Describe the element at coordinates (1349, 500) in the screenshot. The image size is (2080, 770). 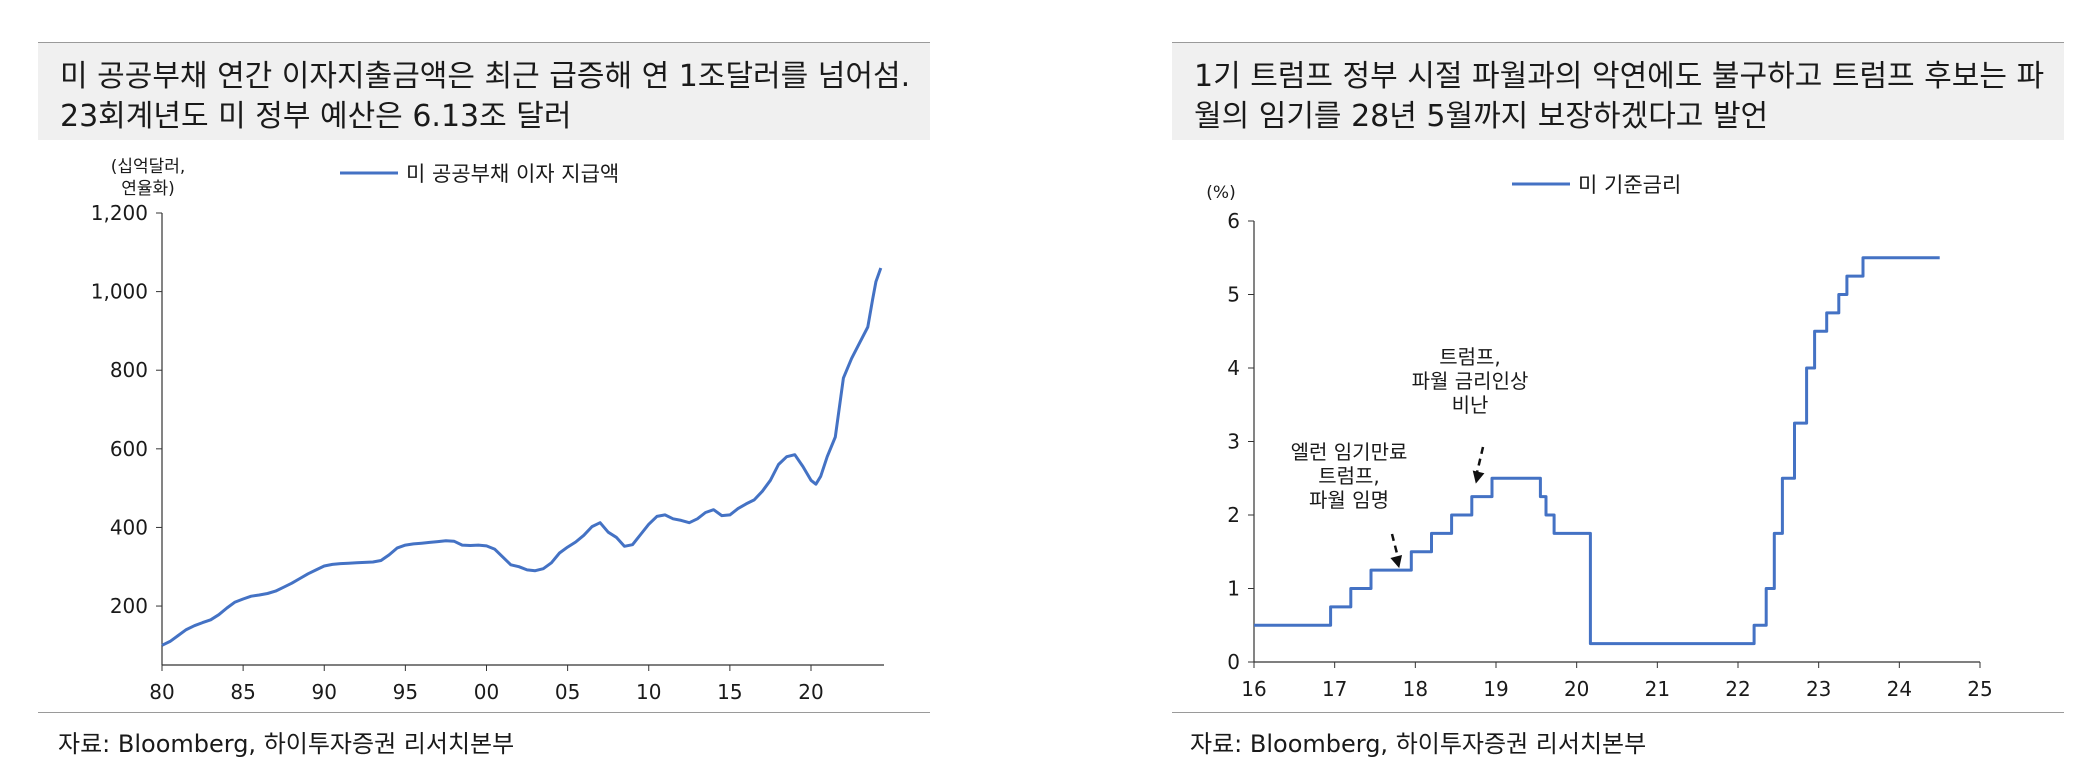
I see `right-annotation-text: 파월 임명` at that location.